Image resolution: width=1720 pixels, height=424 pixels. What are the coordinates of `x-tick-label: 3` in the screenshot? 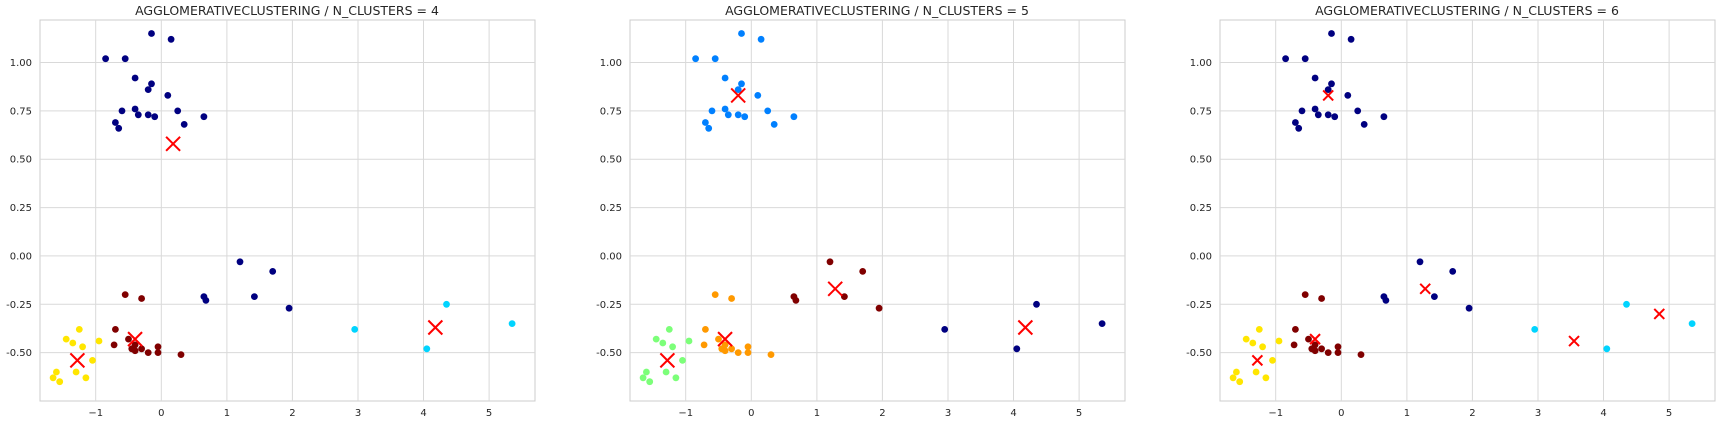 It's located at (1538, 413).